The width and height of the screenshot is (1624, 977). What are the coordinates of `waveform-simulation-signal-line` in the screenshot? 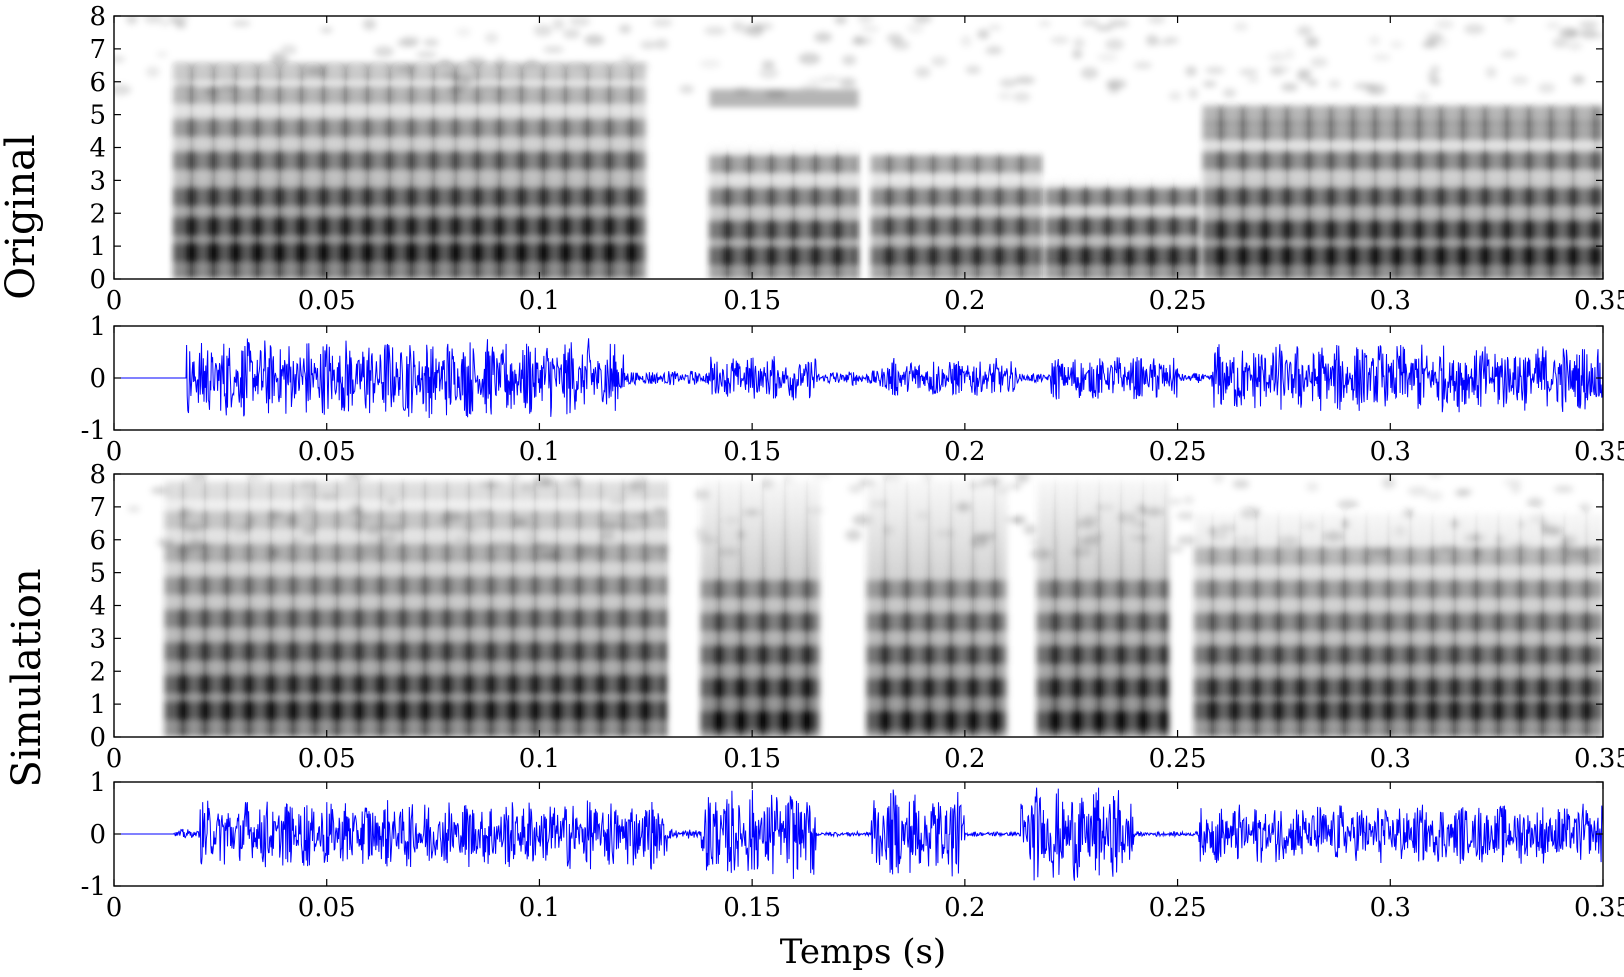 It's located at (859, 834).